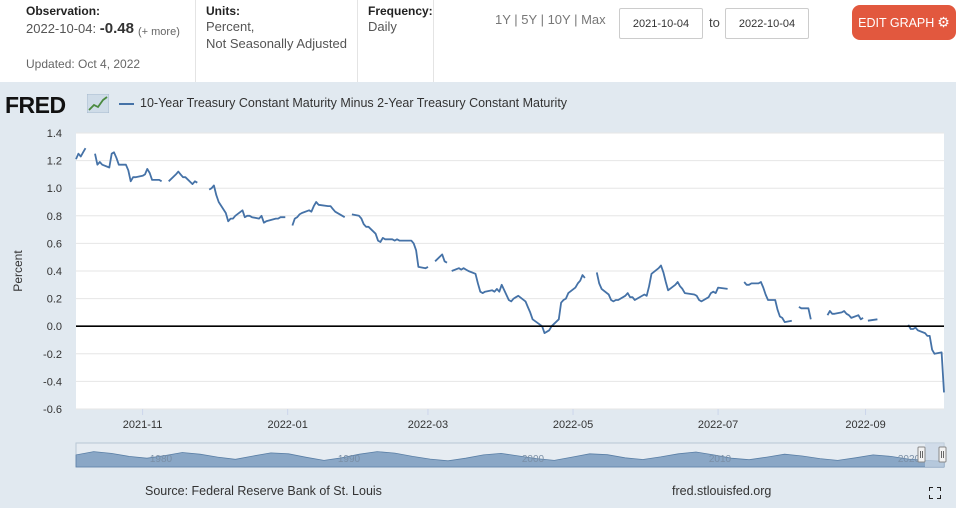  What do you see at coordinates (287, 425) in the screenshot?
I see `x-tick-label: 2022-01` at bounding box center [287, 425].